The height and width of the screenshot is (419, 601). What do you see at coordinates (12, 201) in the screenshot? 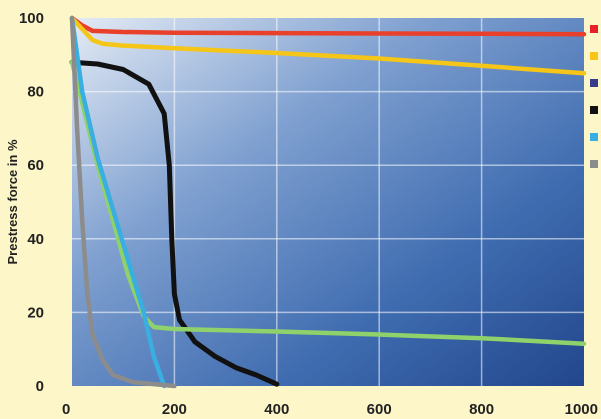
I see `y-axis-label: Prestress force in %` at bounding box center [12, 201].